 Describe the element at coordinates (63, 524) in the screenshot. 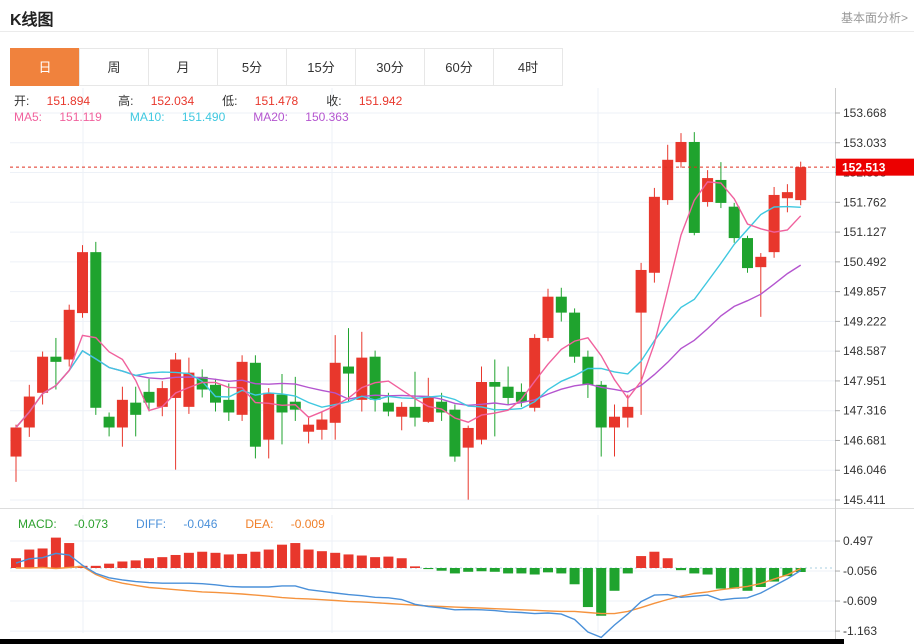

I see `info-item: MACD: -0.073` at that location.